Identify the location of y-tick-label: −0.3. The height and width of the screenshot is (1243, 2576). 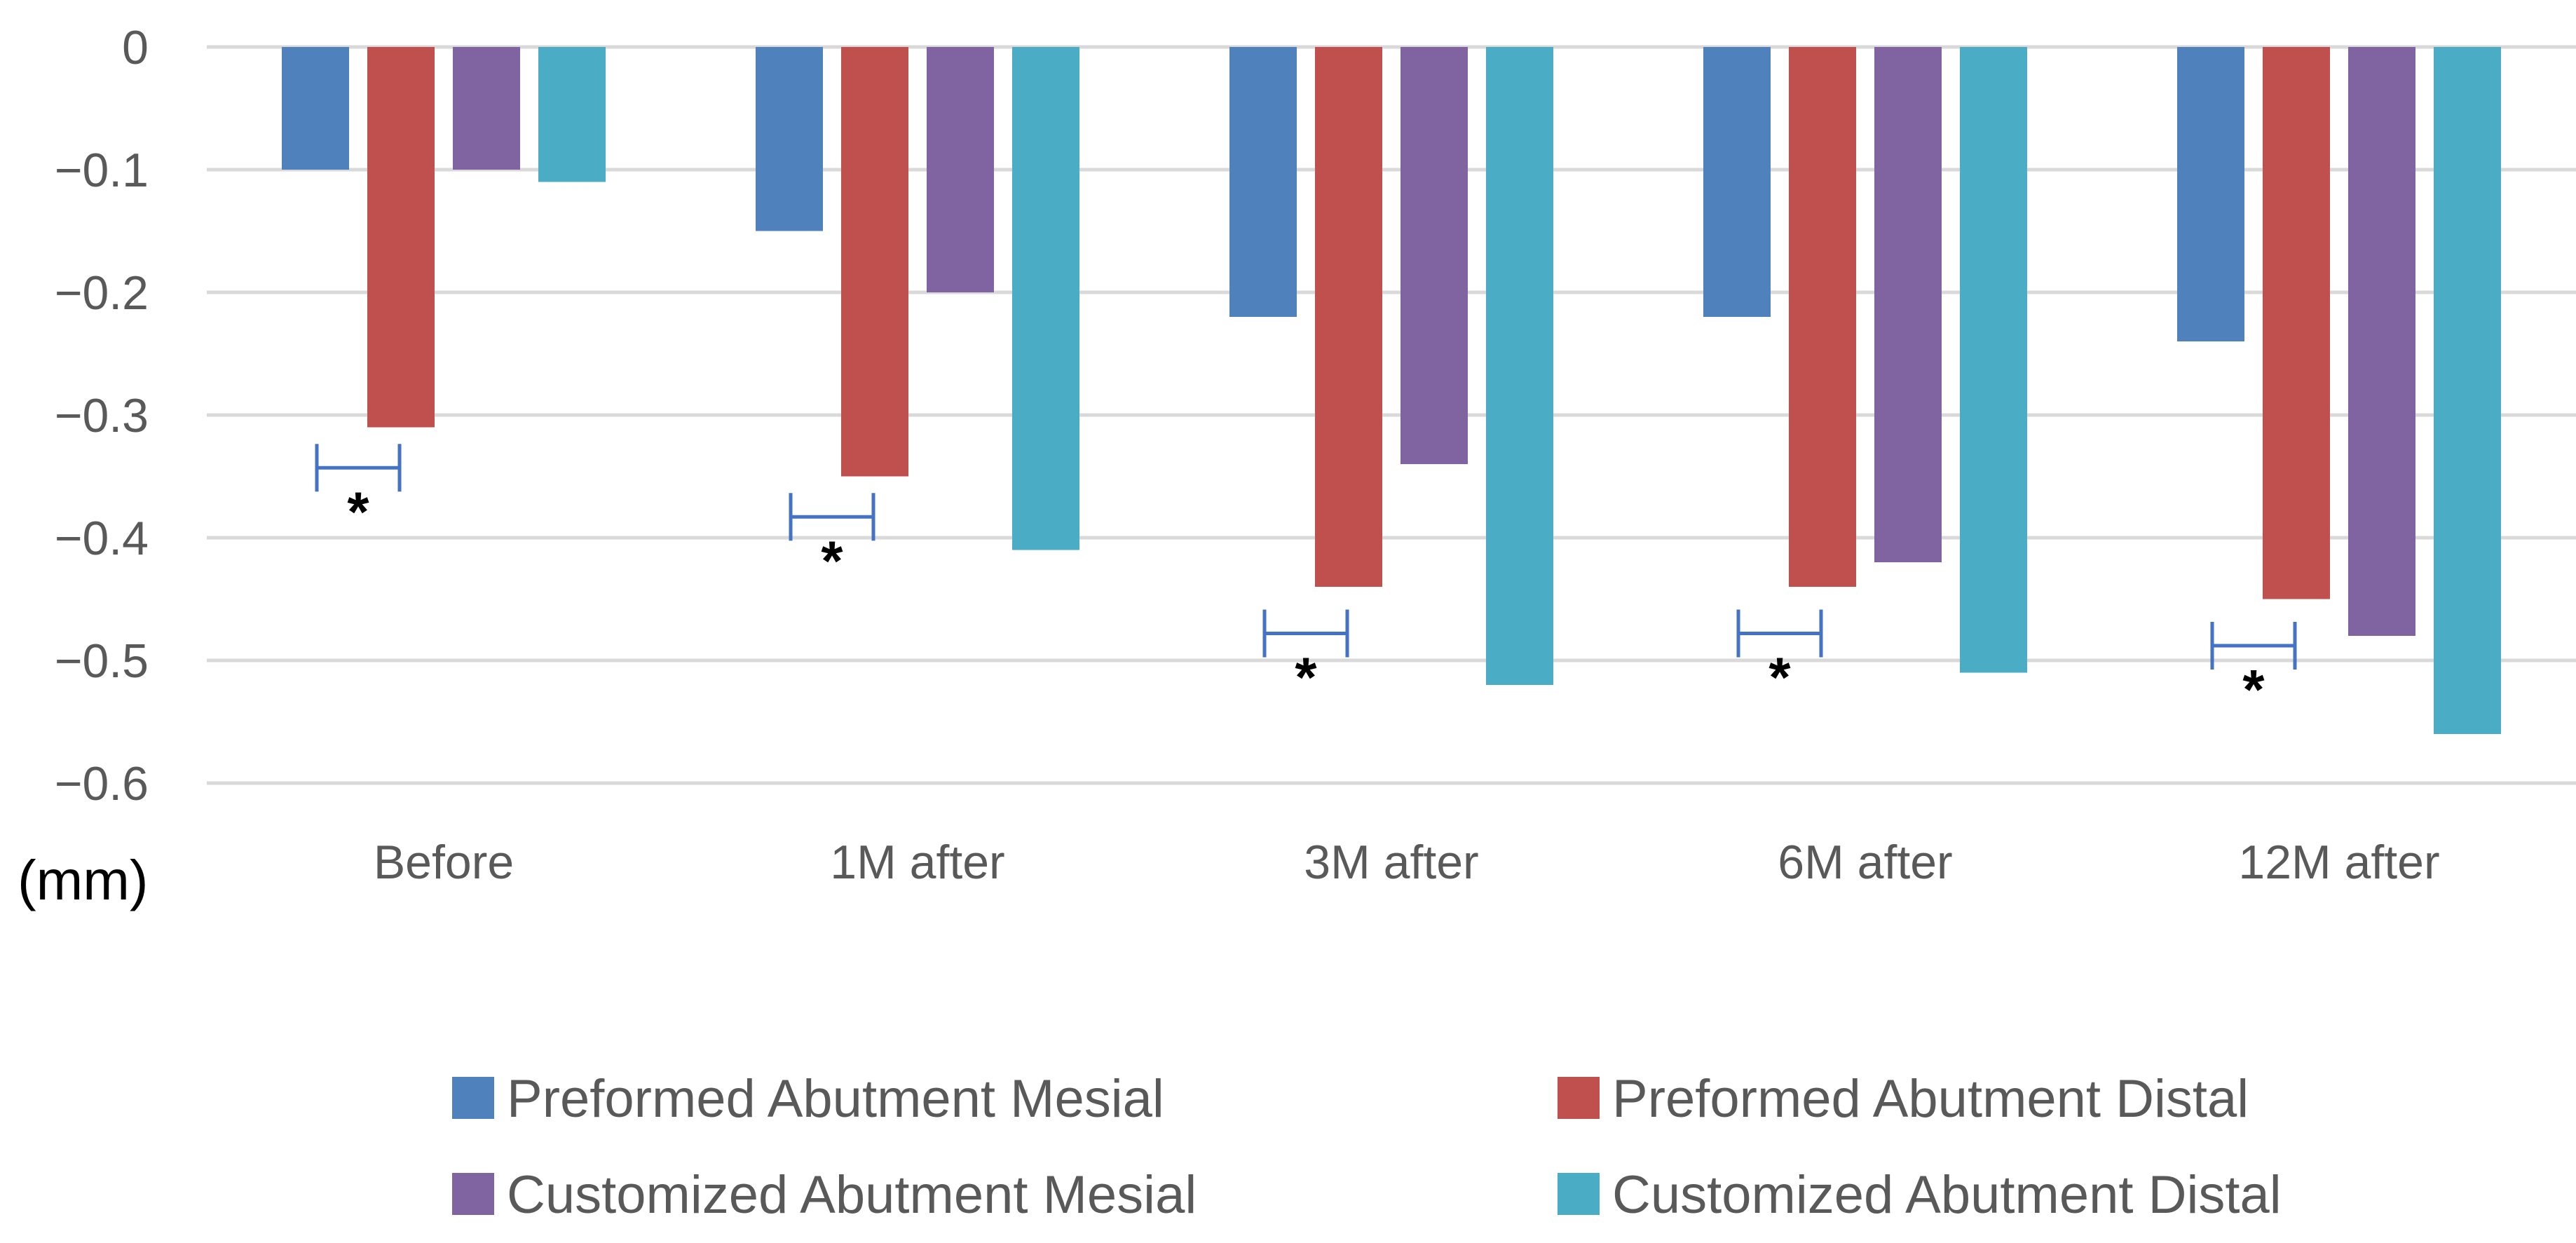
(102, 415).